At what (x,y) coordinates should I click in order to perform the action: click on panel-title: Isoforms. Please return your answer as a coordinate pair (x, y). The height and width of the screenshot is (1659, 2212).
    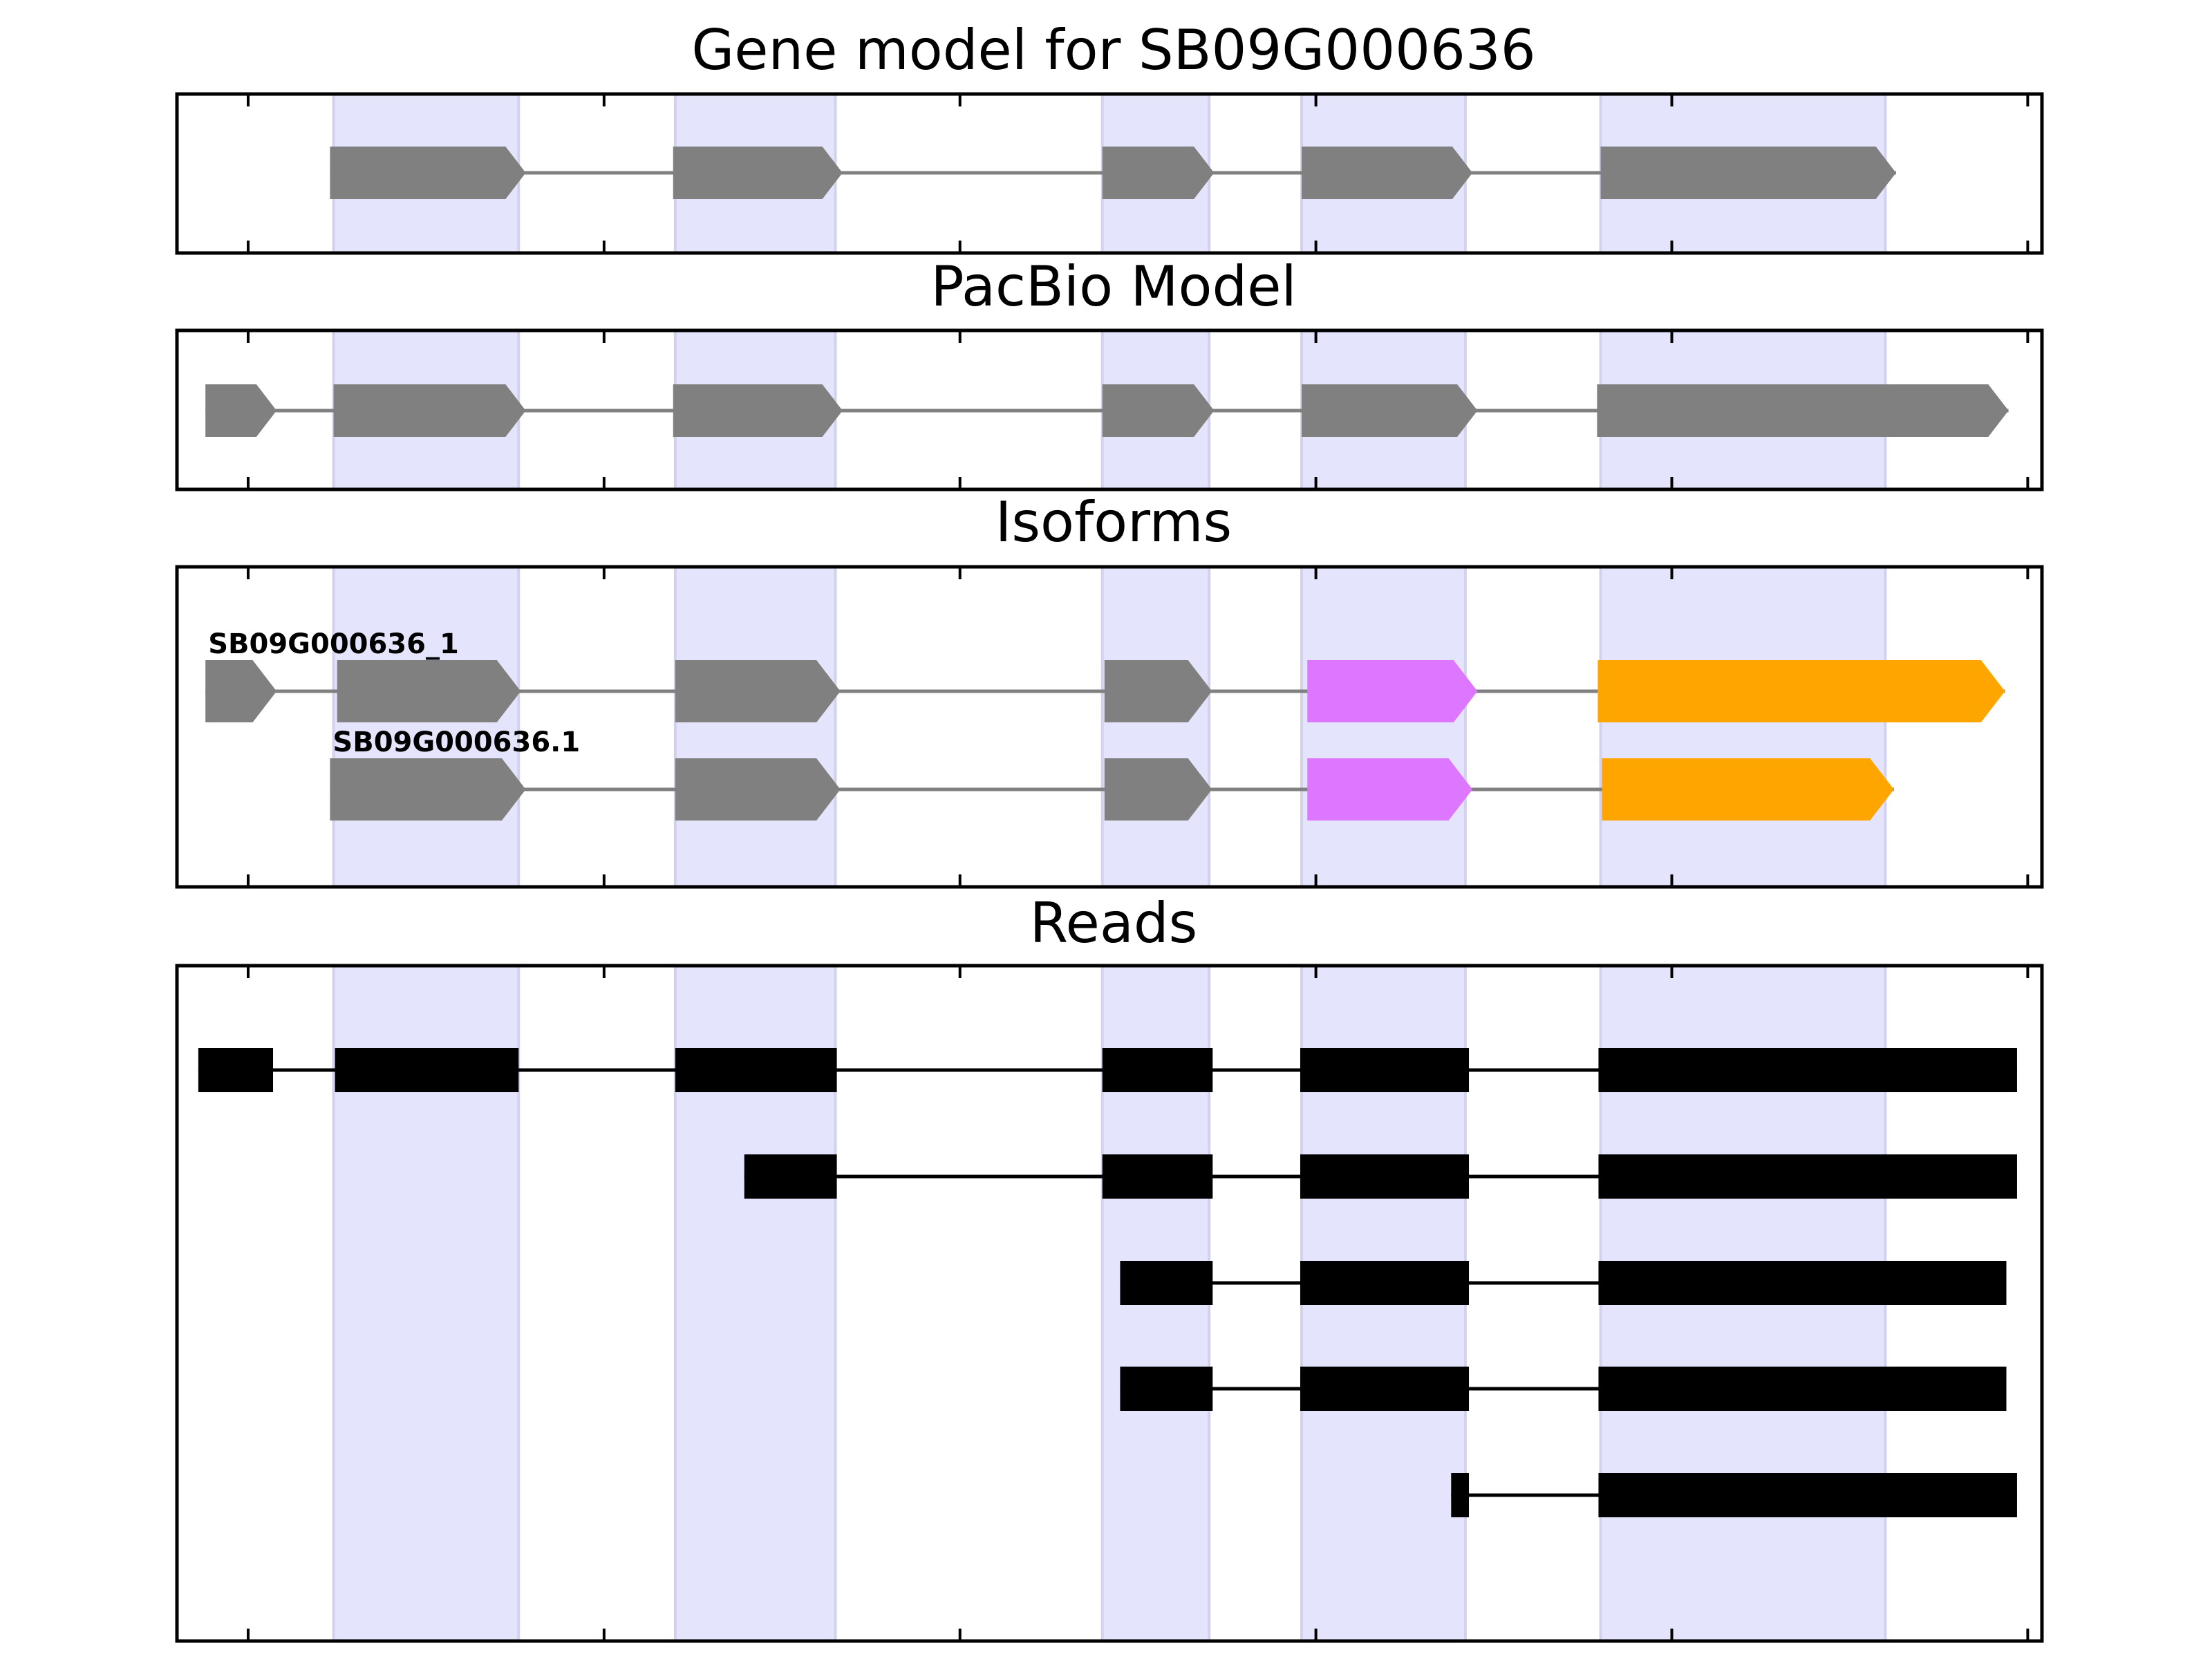
    Looking at the image, I should click on (1113, 522).